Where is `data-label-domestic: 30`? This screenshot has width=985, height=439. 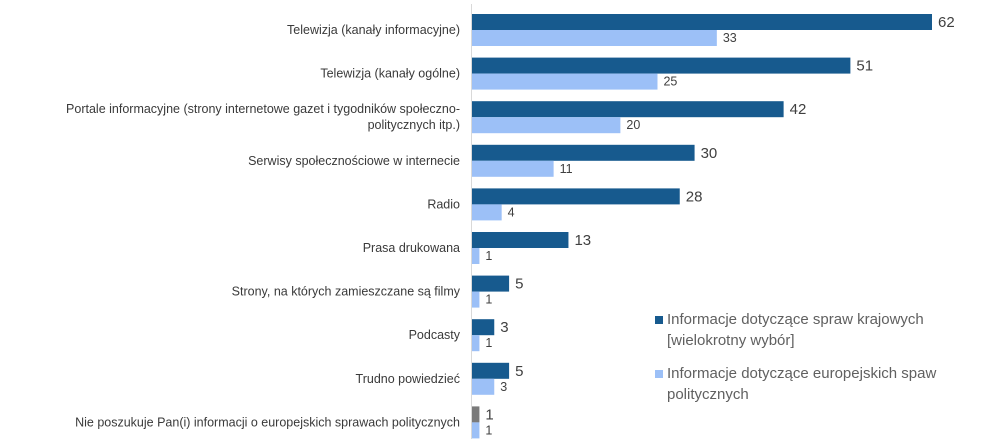
data-label-domestic: 30 is located at coordinates (709, 153).